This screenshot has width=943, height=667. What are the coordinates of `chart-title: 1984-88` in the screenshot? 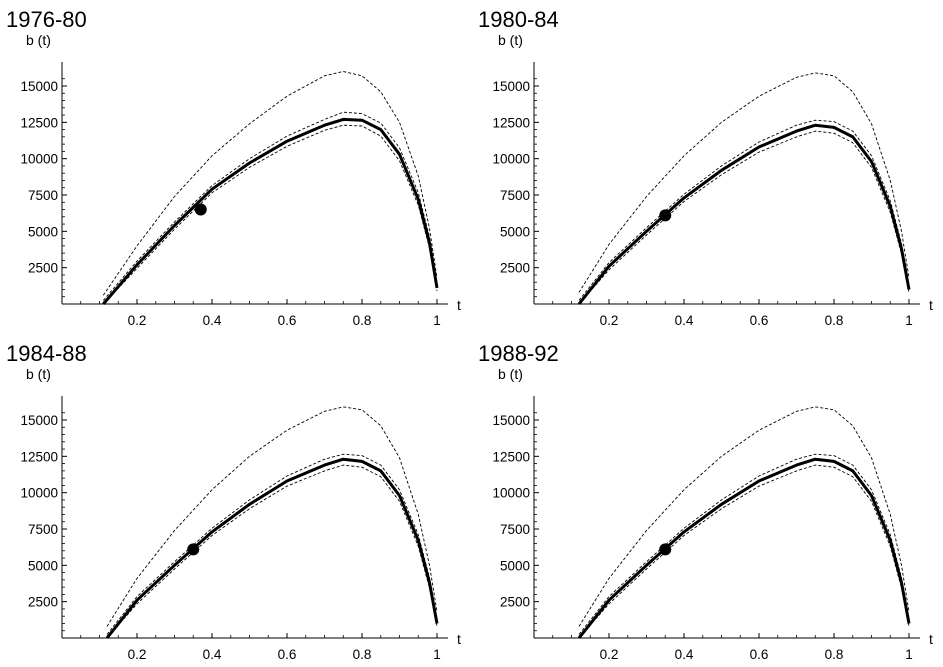 It's located at (46, 353).